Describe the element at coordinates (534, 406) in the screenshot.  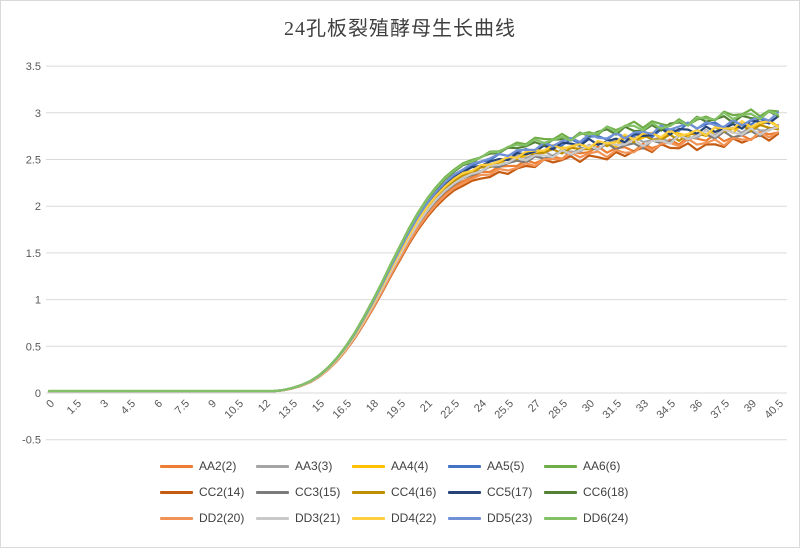
I see `x-axis-label: 27` at that location.